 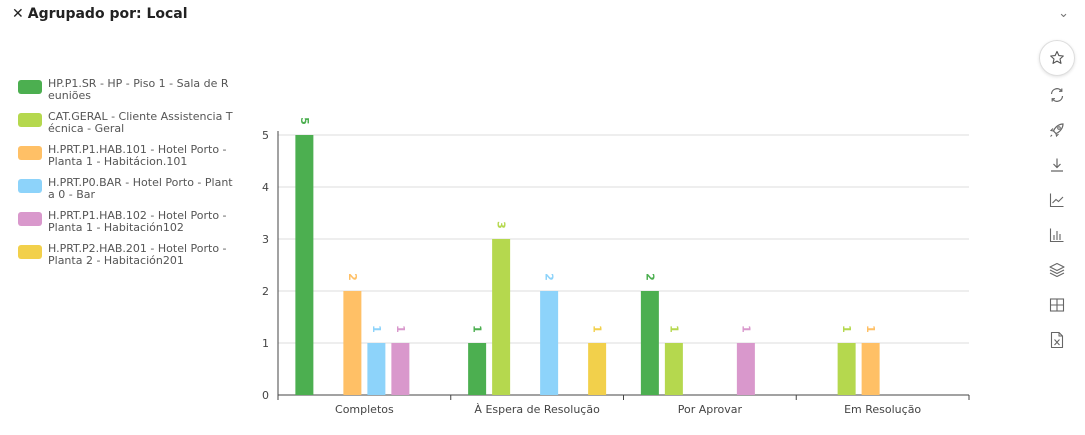 What do you see at coordinates (304, 121) in the screenshot?
I see `data-label: 5` at bounding box center [304, 121].